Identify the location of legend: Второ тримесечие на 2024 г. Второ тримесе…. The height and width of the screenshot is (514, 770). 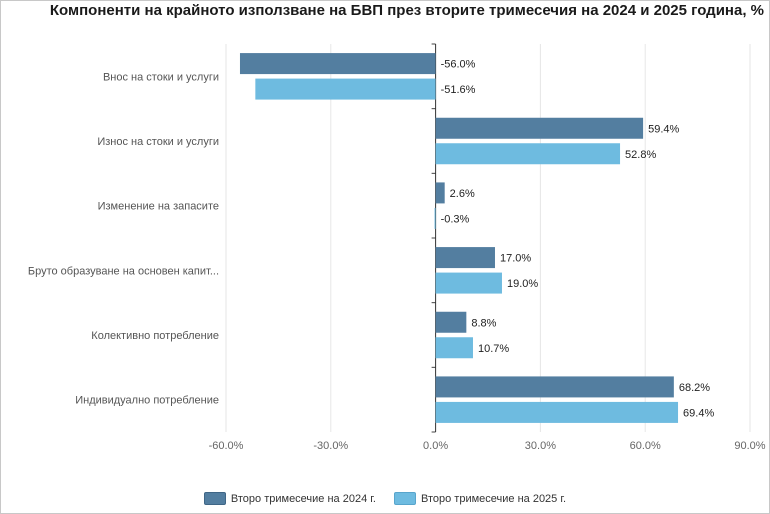
(385, 498).